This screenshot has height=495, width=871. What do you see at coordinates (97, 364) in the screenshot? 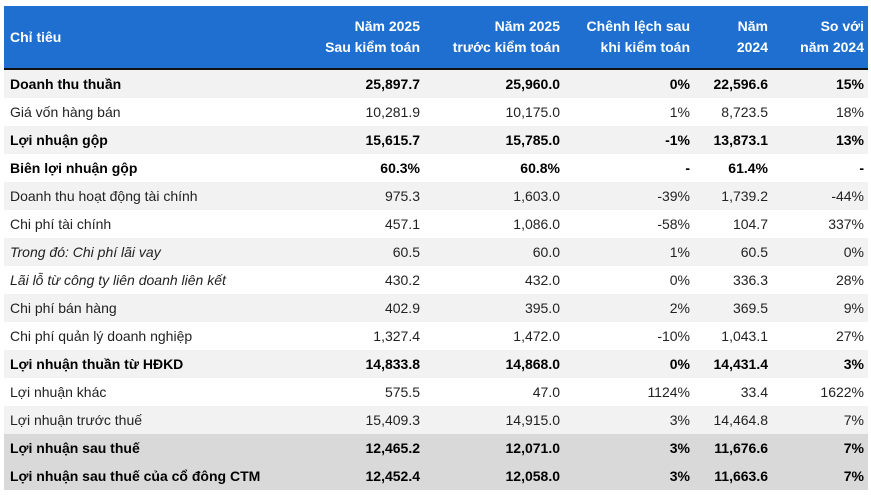
I see `label-cell: Lợi nhuận thuần từ HĐKD` at bounding box center [97, 364].